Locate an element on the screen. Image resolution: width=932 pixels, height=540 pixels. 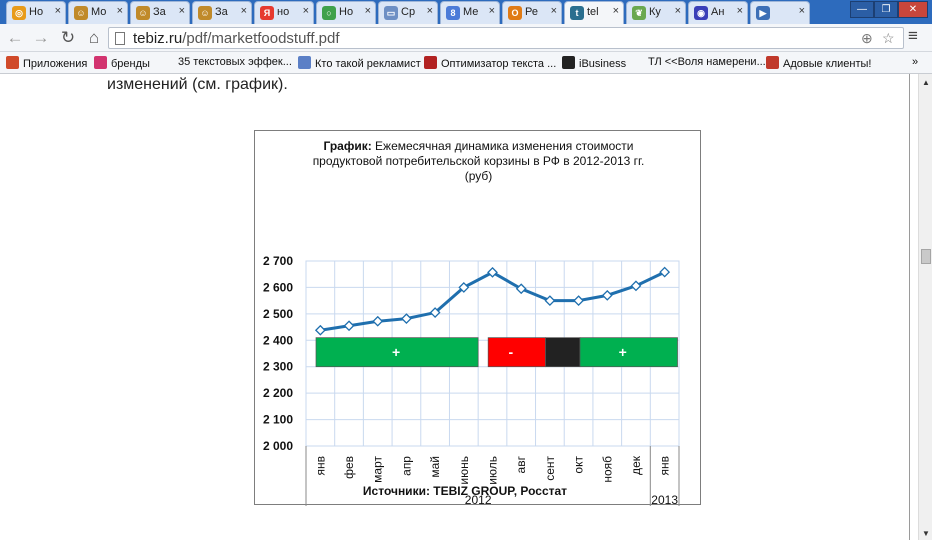
url-domain: tebiz.ru is located at coordinates (158, 38).